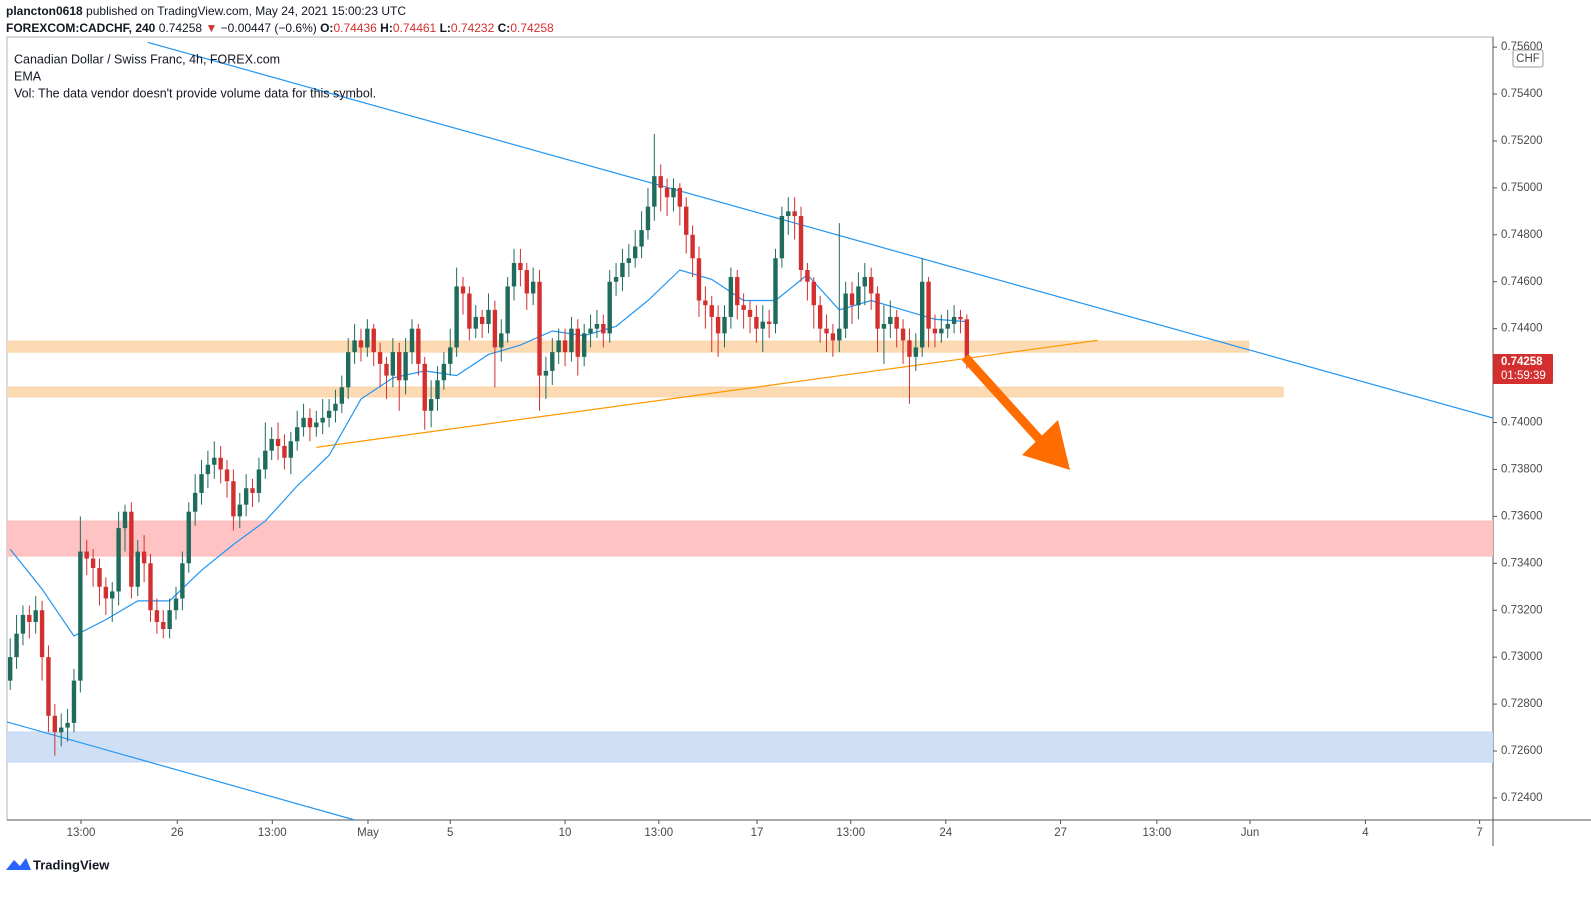 The width and height of the screenshot is (1591, 897). Describe the element at coordinates (414, 28) in the screenshot. I see `high: 0.74461` at that location.